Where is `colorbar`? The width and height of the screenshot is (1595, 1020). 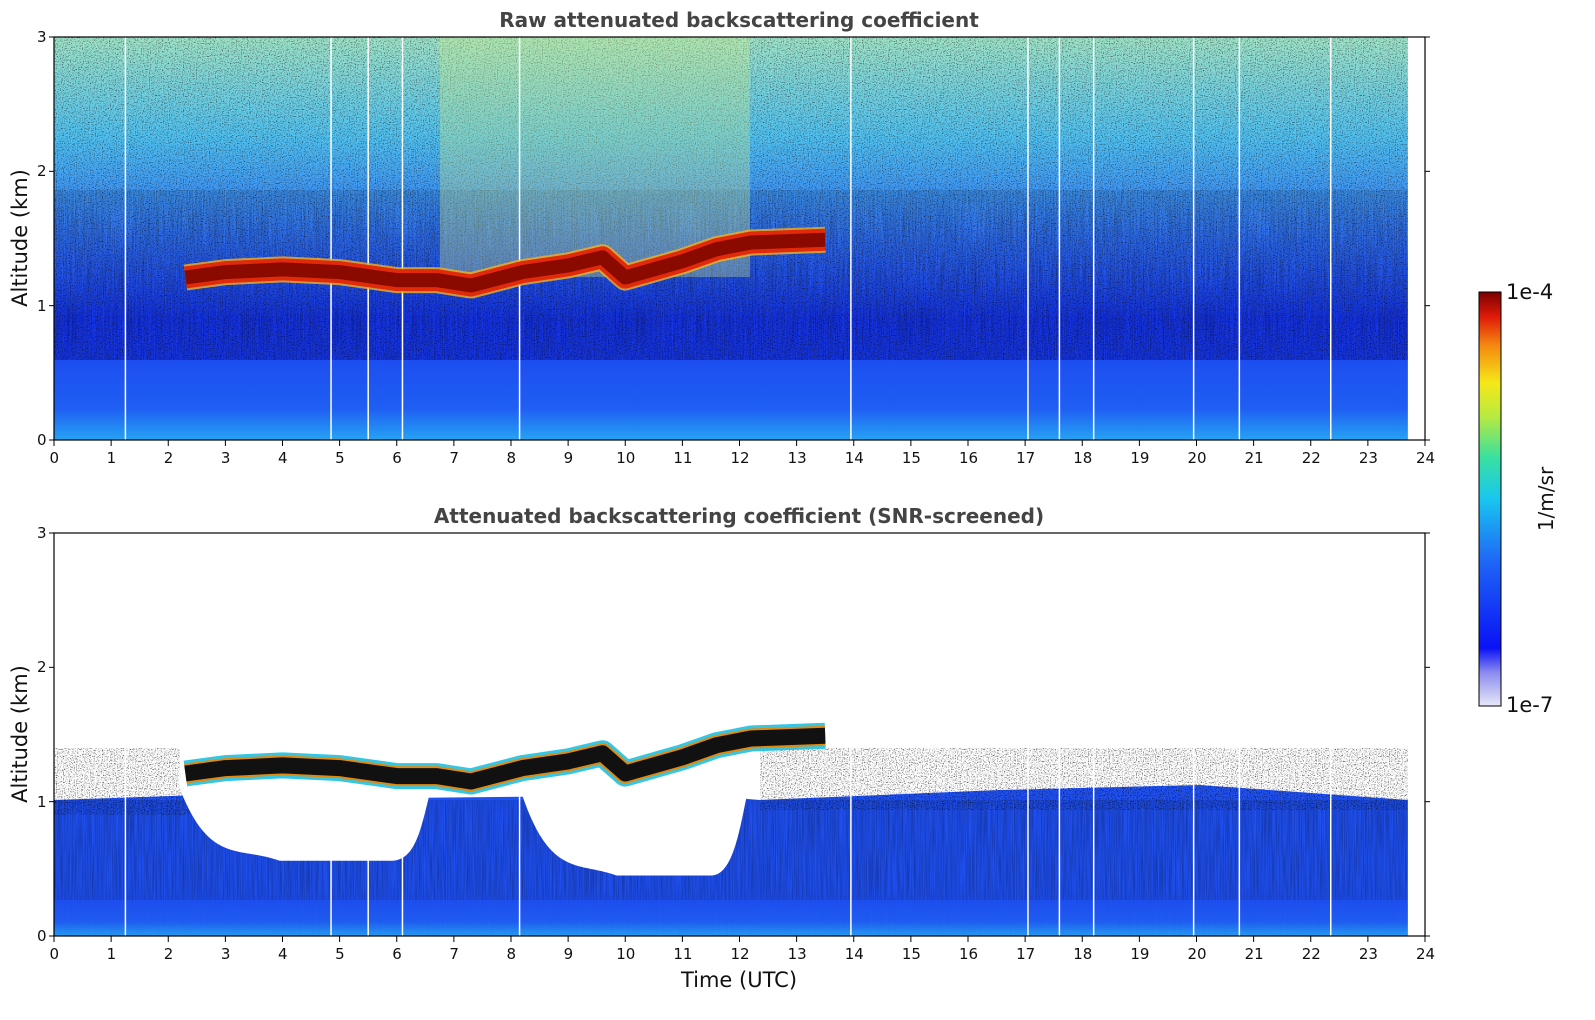 colorbar is located at coordinates (1490, 499).